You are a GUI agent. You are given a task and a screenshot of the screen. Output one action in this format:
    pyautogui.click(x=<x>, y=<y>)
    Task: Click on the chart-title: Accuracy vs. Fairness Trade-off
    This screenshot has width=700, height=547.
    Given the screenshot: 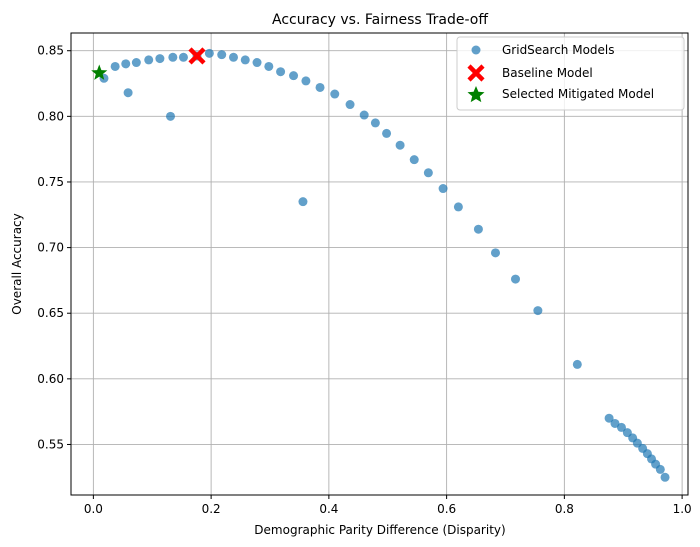 What is the action you would take?
    pyautogui.click(x=380, y=20)
    